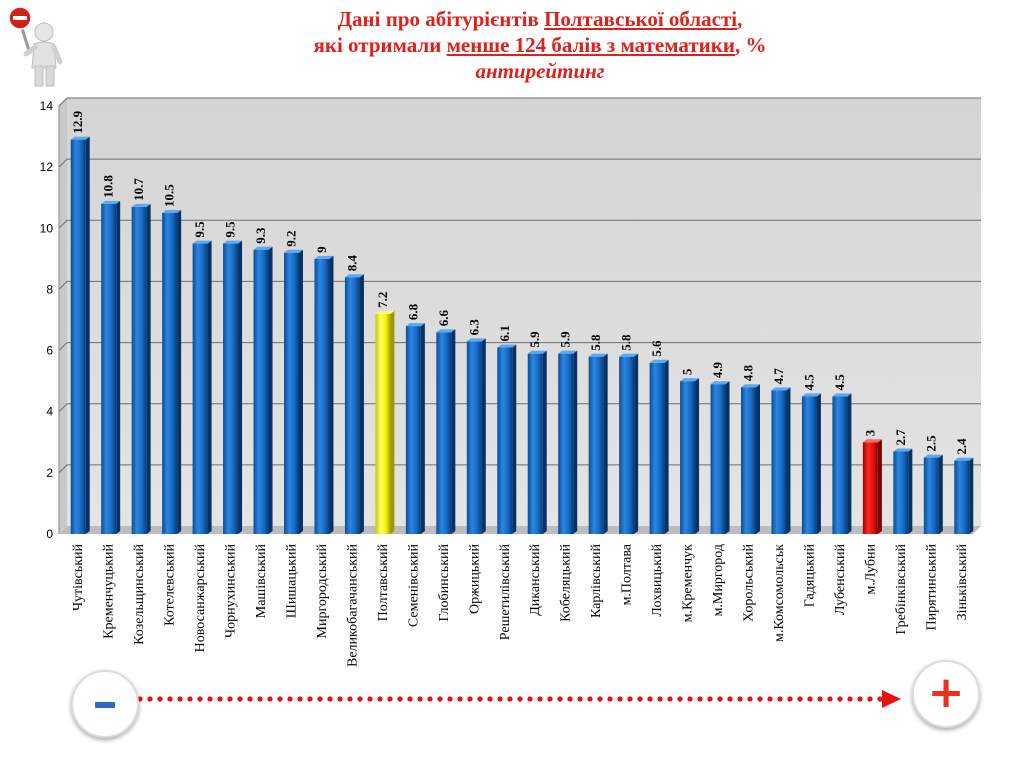  Describe the element at coordinates (748, 373) in the screenshot. I see `data-label: 4.8` at that location.